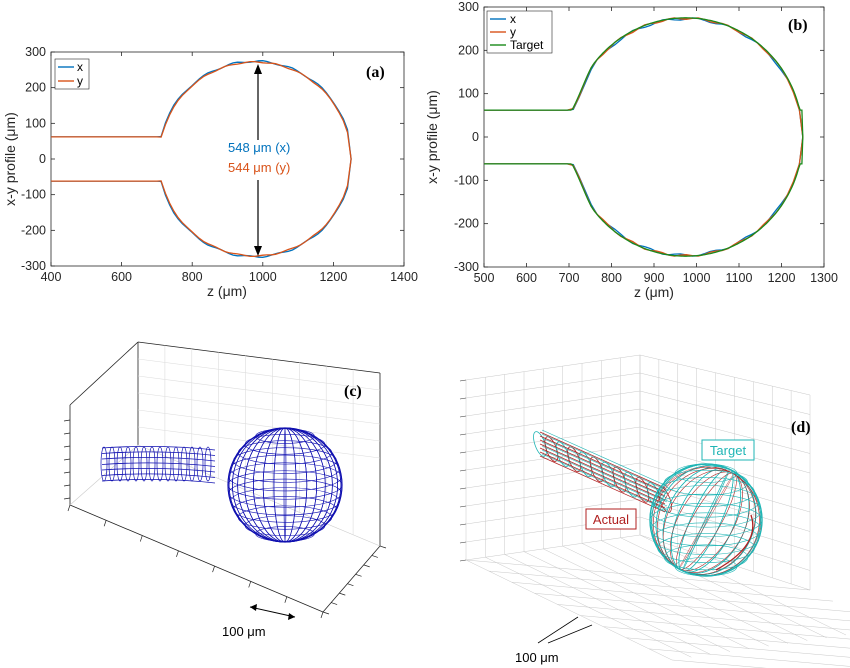 This screenshot has width=850, height=668. Describe the element at coordinates (35, 123) in the screenshot. I see `y-tick-label: 100` at that location.